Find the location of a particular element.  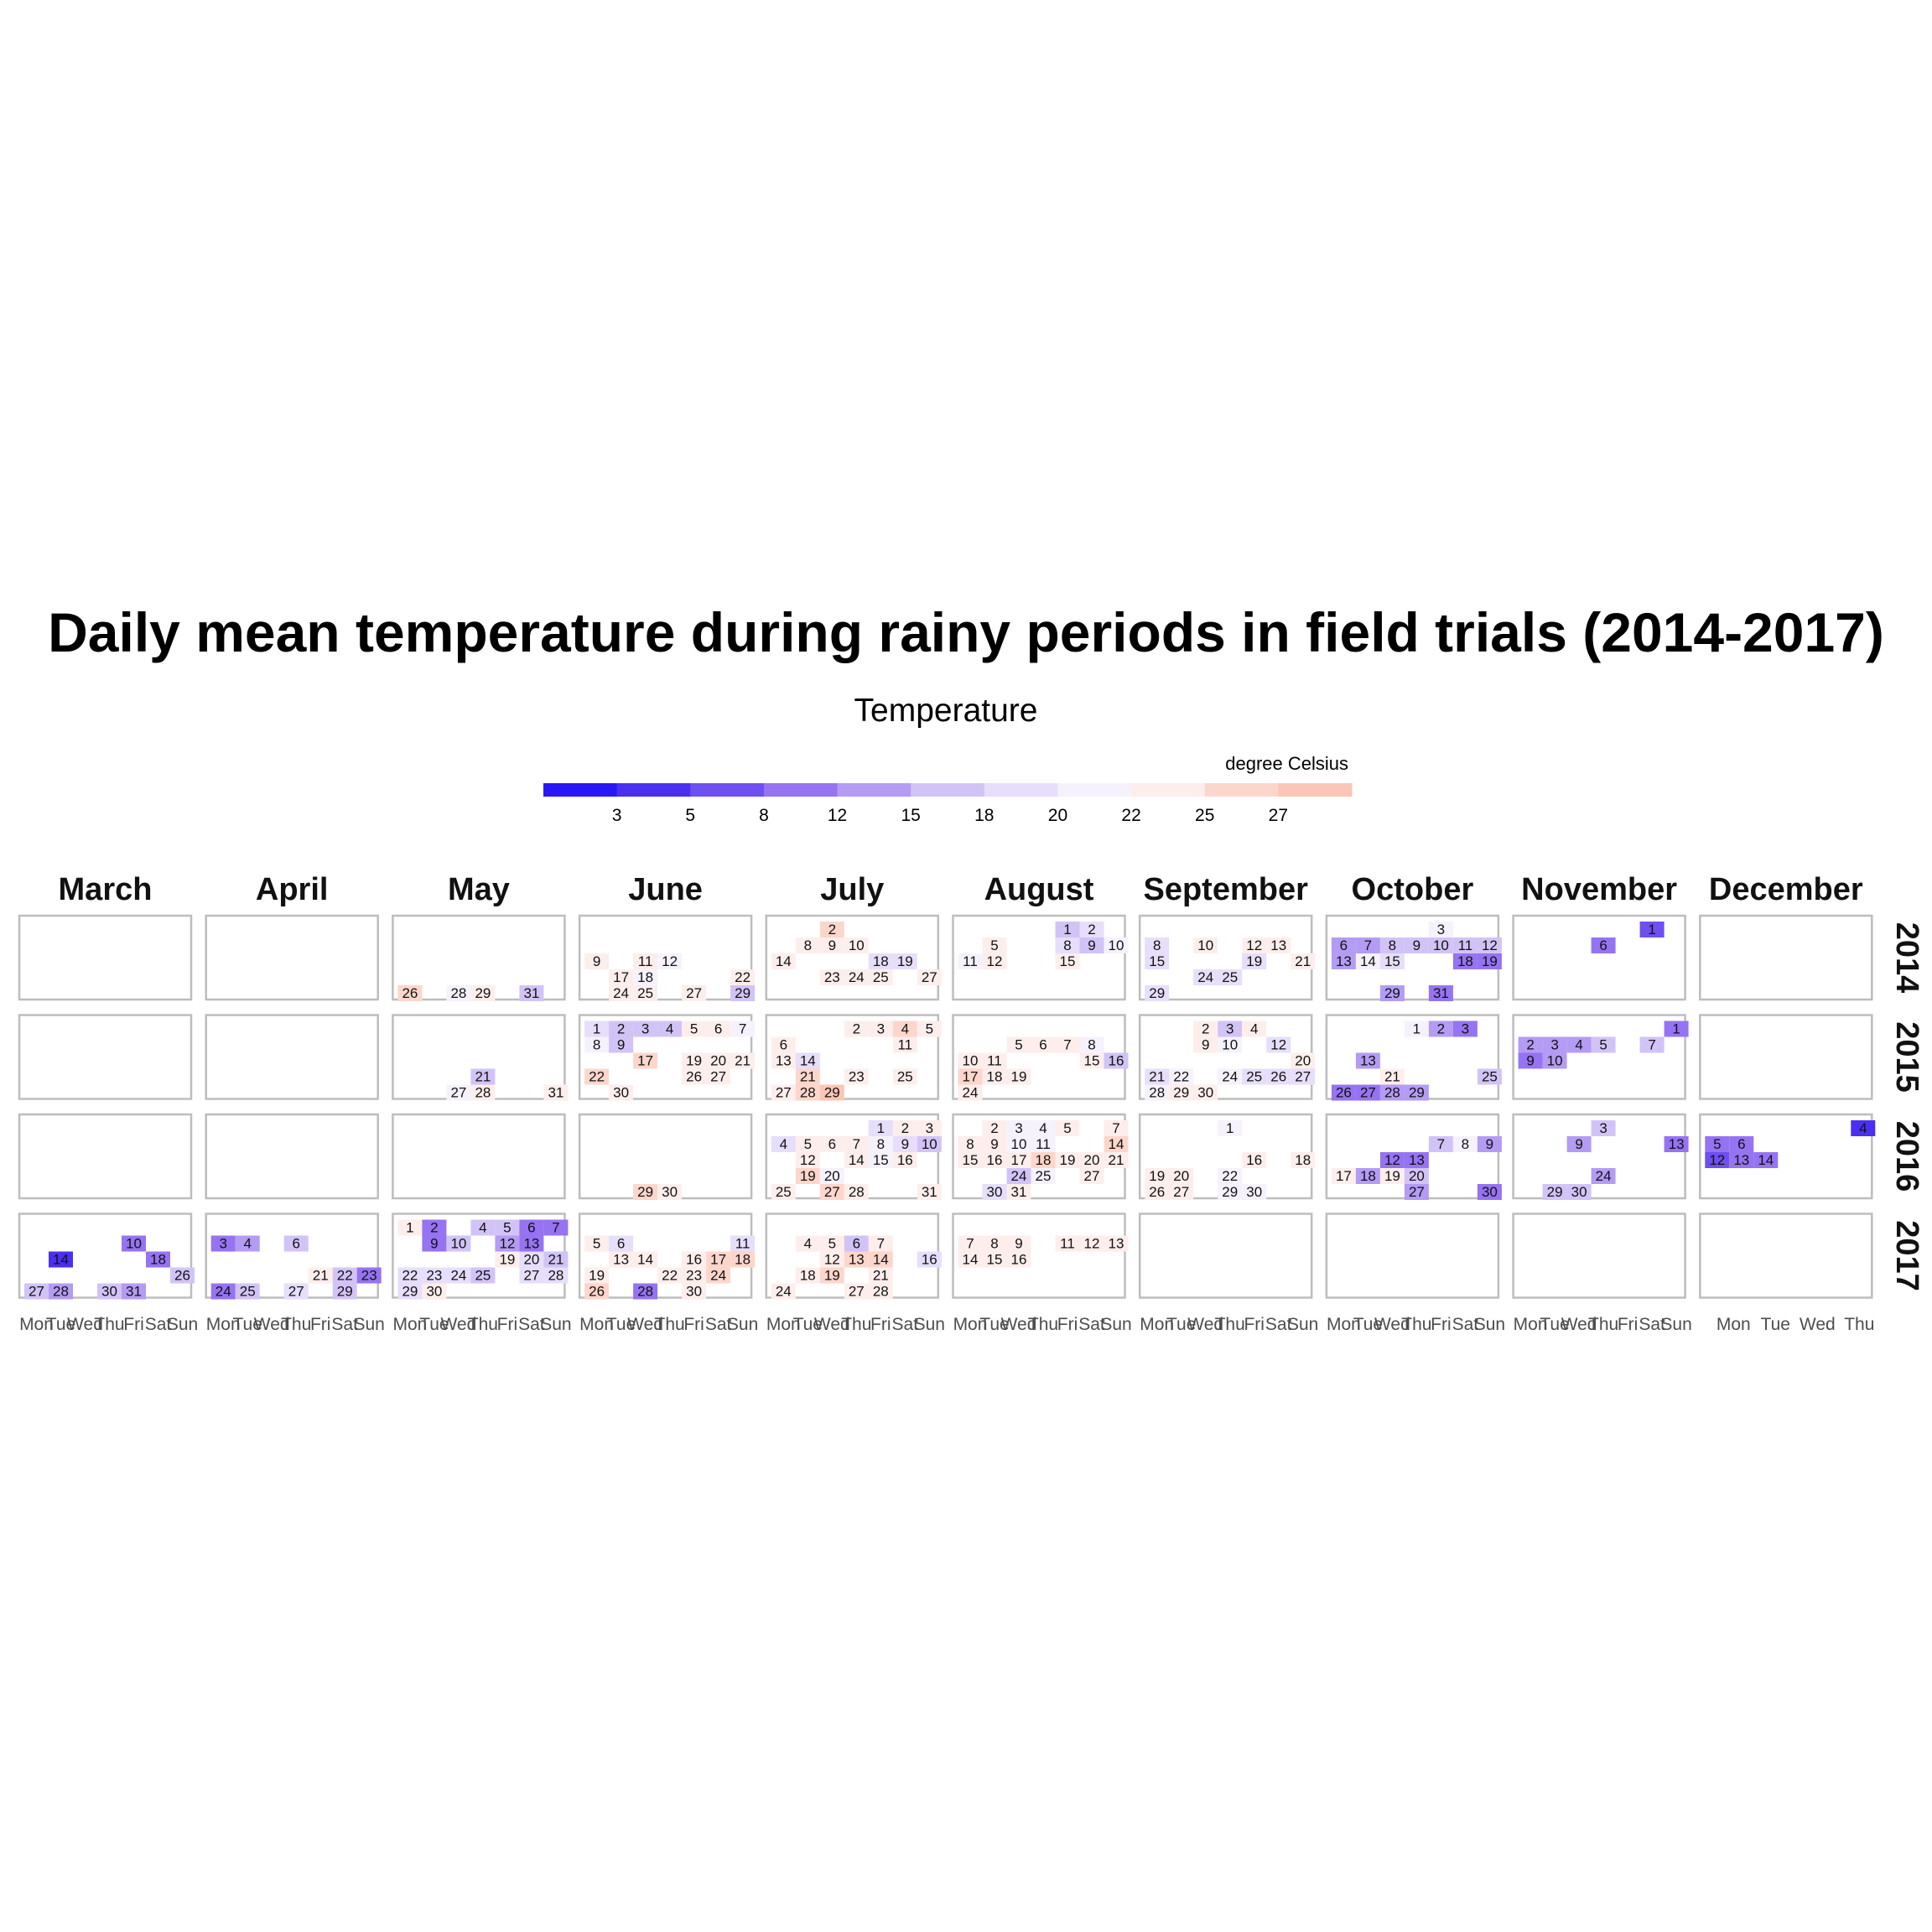

panel-june-2017: 5 6 11 13 14 16 17 18 19 22 23 24 26 28 30 is located at coordinates (667, 1256).